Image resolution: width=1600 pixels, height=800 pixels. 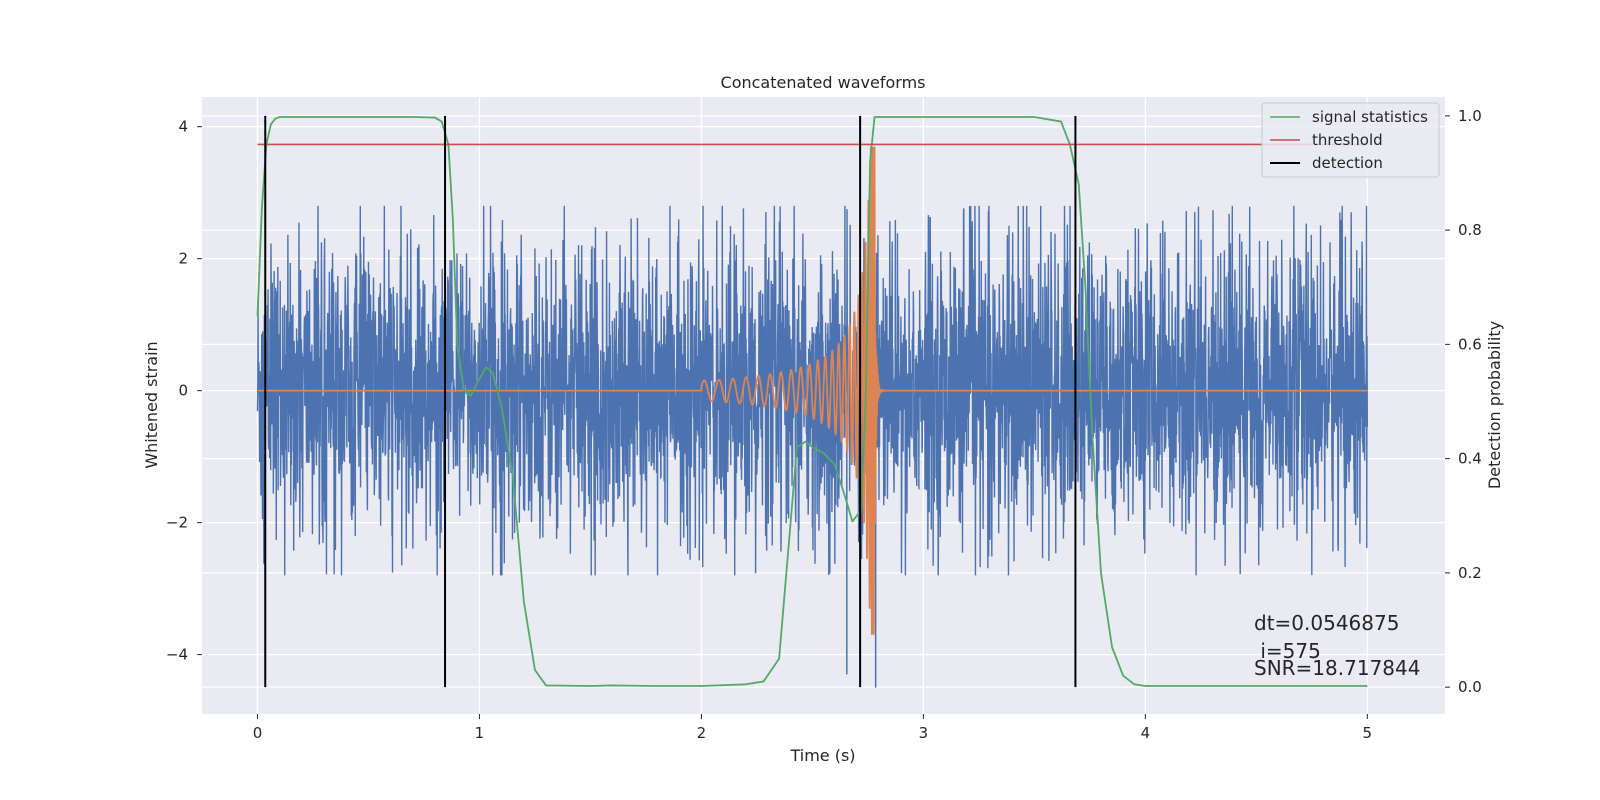 What do you see at coordinates (1470, 116) in the screenshot?
I see `y2-tick-label: 1.0` at bounding box center [1470, 116].